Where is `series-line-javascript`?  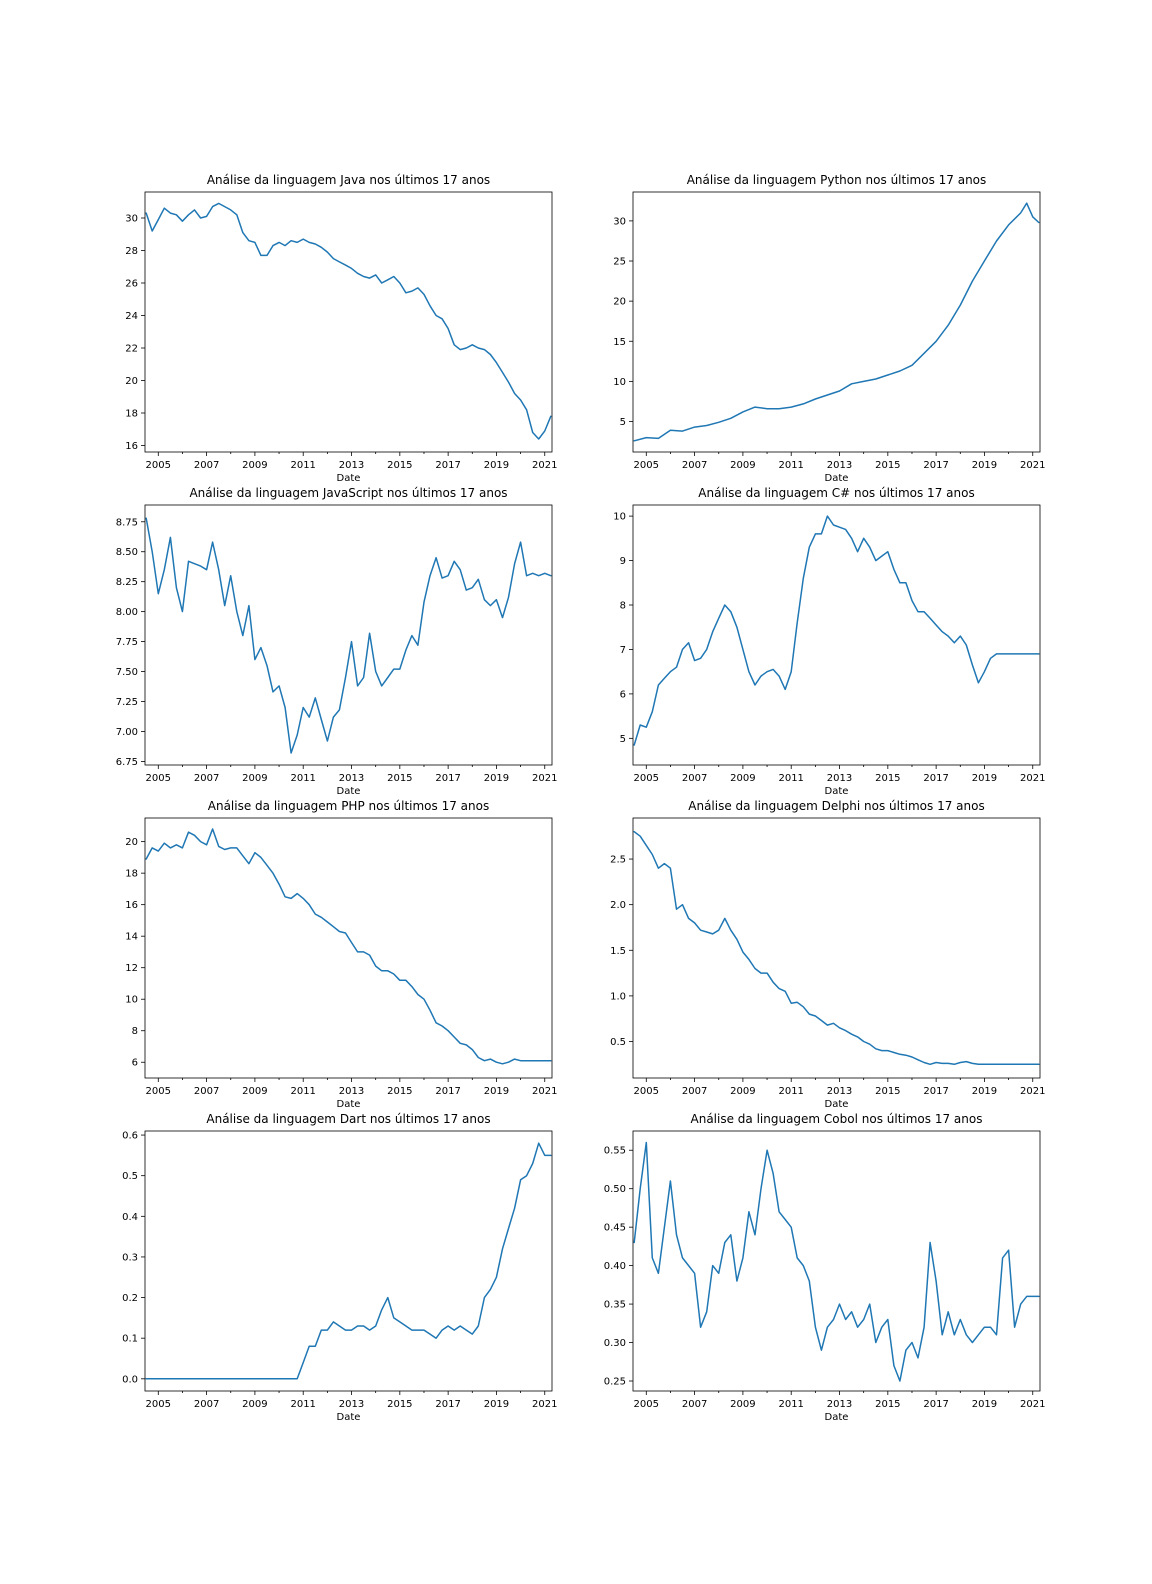
series-line-javascript is located at coordinates (348, 635).